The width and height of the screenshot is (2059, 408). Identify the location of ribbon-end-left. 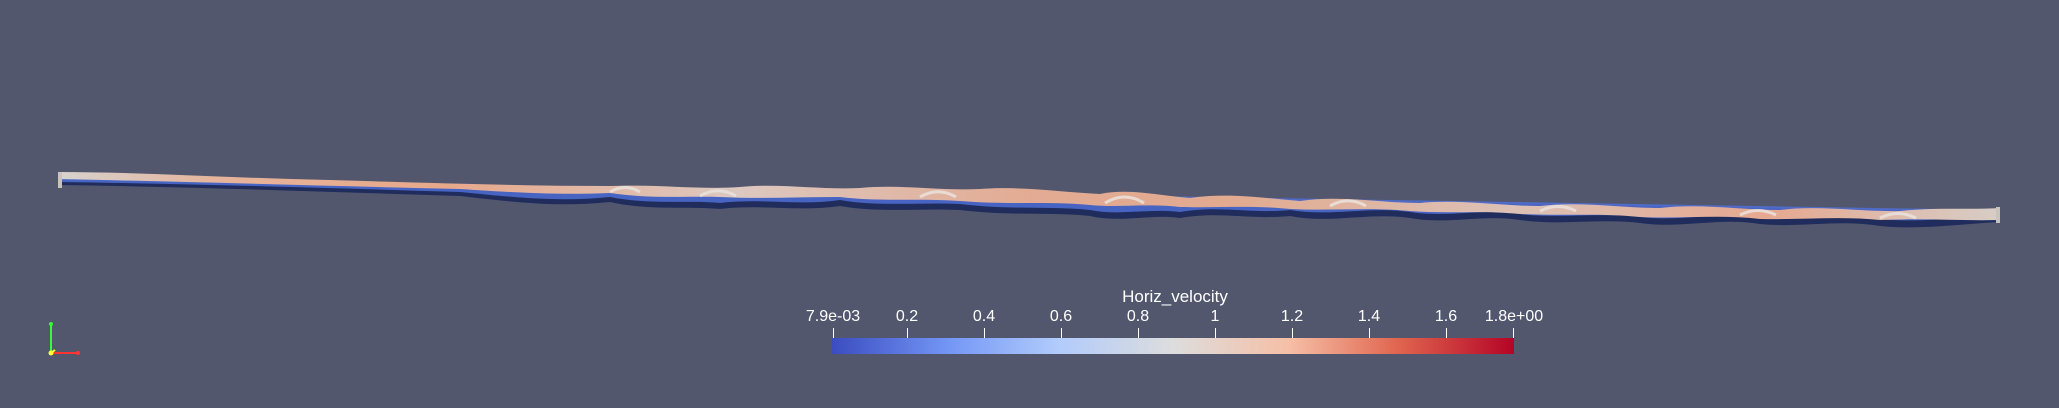
(60, 180).